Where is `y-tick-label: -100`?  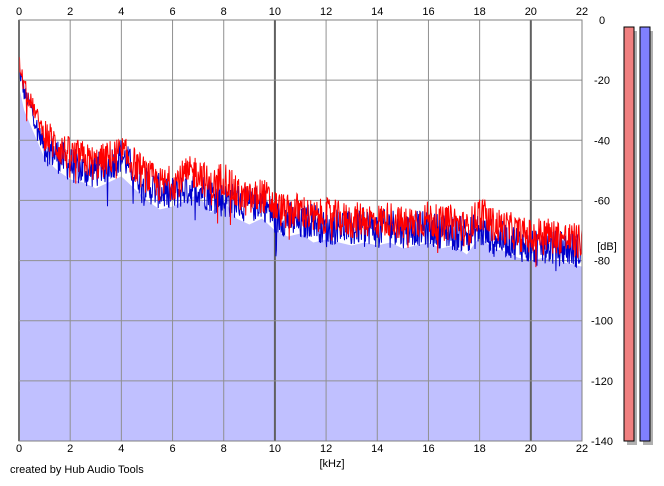 y-tick-label: -100 is located at coordinates (602, 322).